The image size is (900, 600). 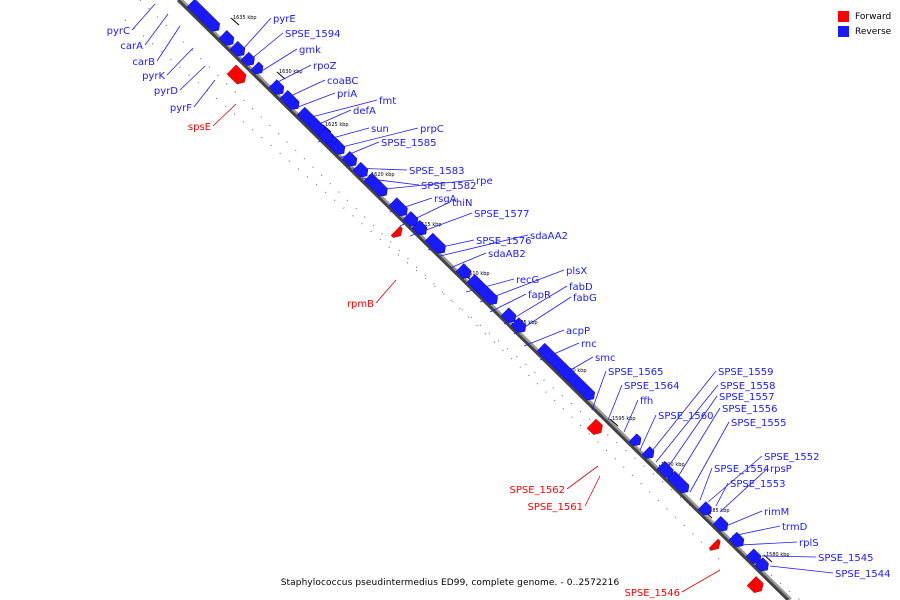 I want to click on gene-label: defA, so click(x=364, y=111).